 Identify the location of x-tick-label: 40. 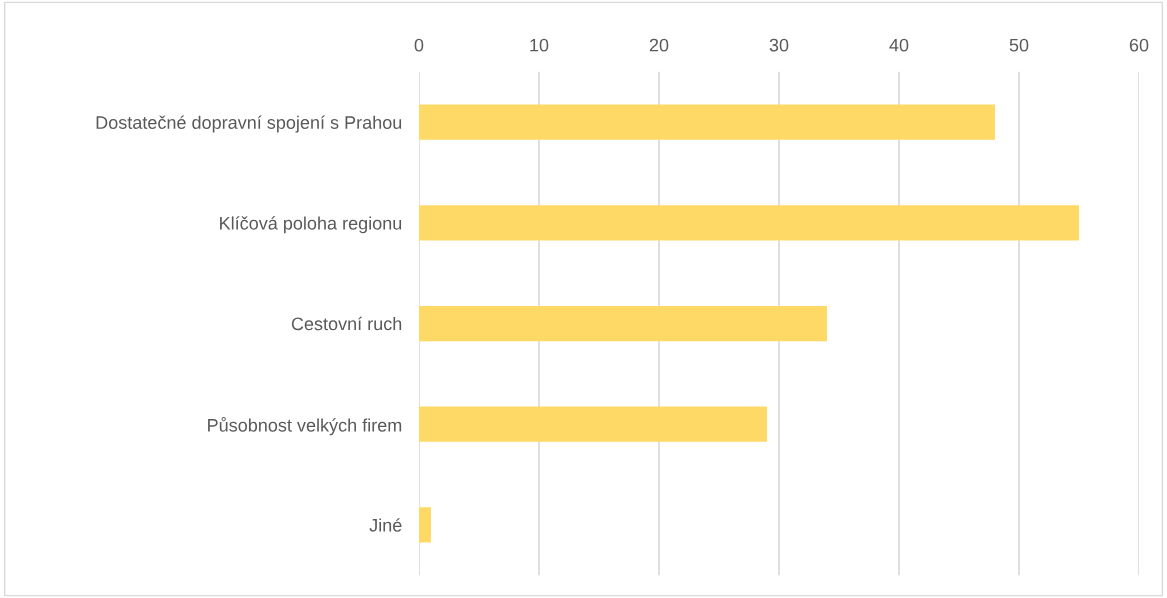
(899, 45).